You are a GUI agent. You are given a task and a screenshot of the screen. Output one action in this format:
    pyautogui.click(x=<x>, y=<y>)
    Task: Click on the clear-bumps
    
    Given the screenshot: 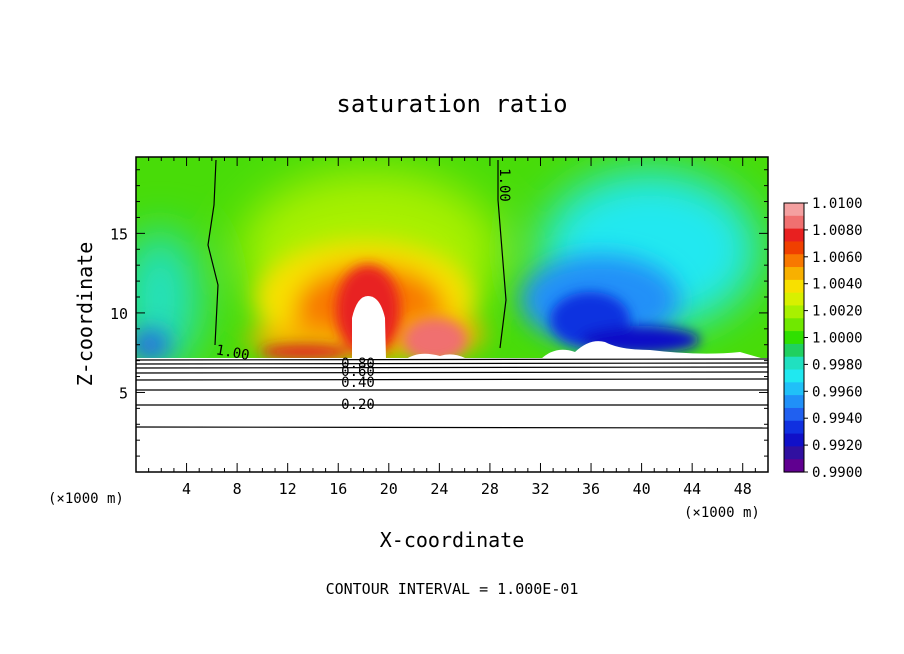 What is the action you would take?
    pyautogui.click(x=654, y=350)
    